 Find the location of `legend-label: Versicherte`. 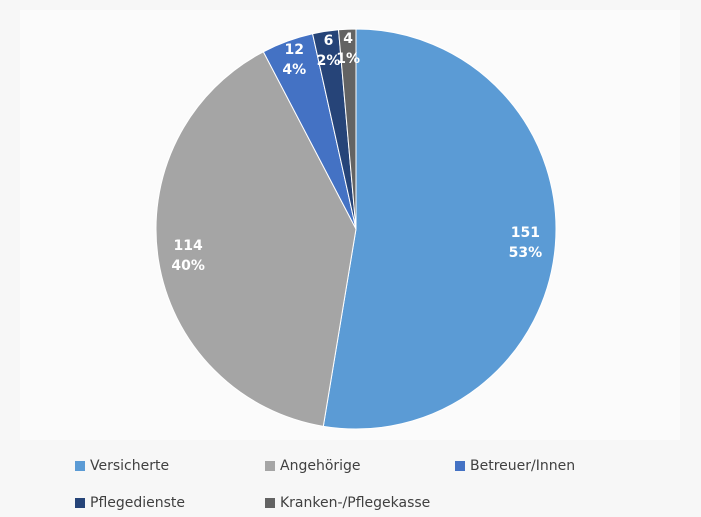

legend-label: Versicherte is located at coordinates (129, 466).